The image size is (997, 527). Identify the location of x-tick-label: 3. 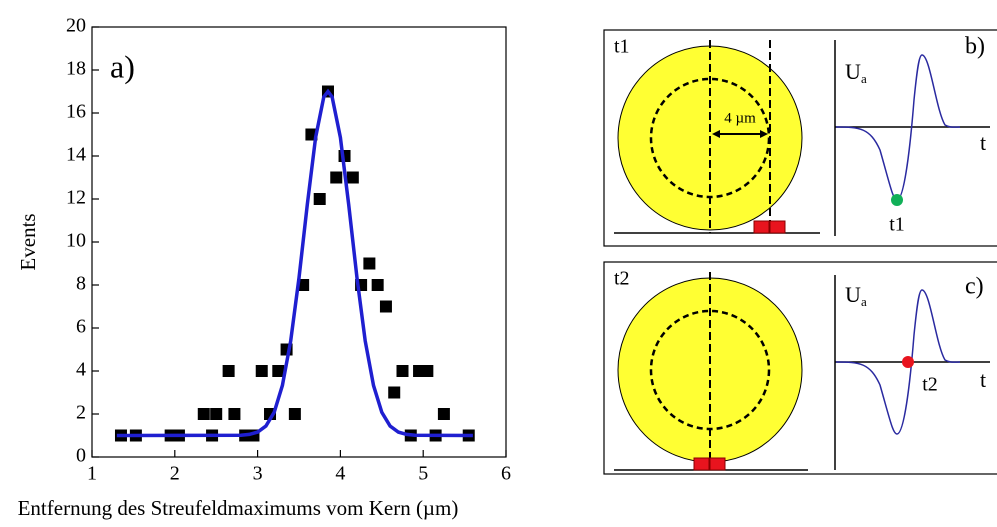
(258, 474).